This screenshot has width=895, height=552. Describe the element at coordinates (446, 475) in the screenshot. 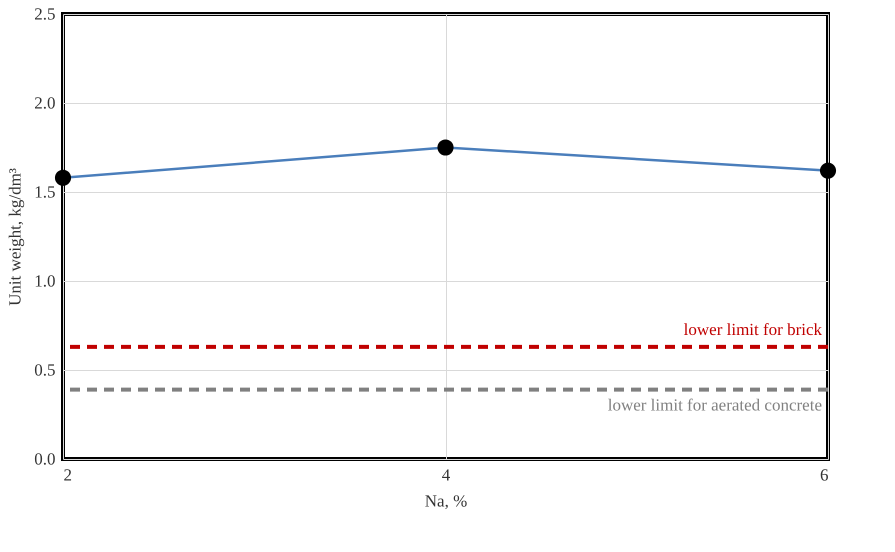

I see `x-tick-label: 4` at that location.